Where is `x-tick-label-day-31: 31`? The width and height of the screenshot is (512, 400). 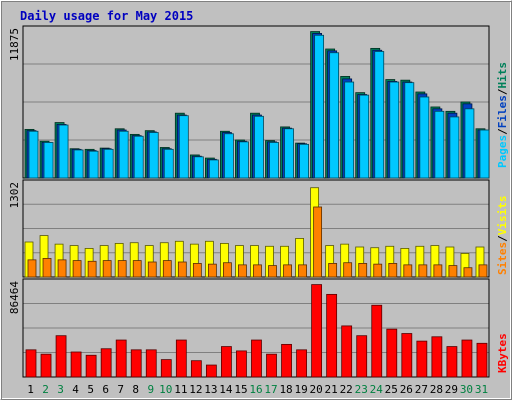
x-tick-label-day-31: 31 is located at coordinates (481, 389).